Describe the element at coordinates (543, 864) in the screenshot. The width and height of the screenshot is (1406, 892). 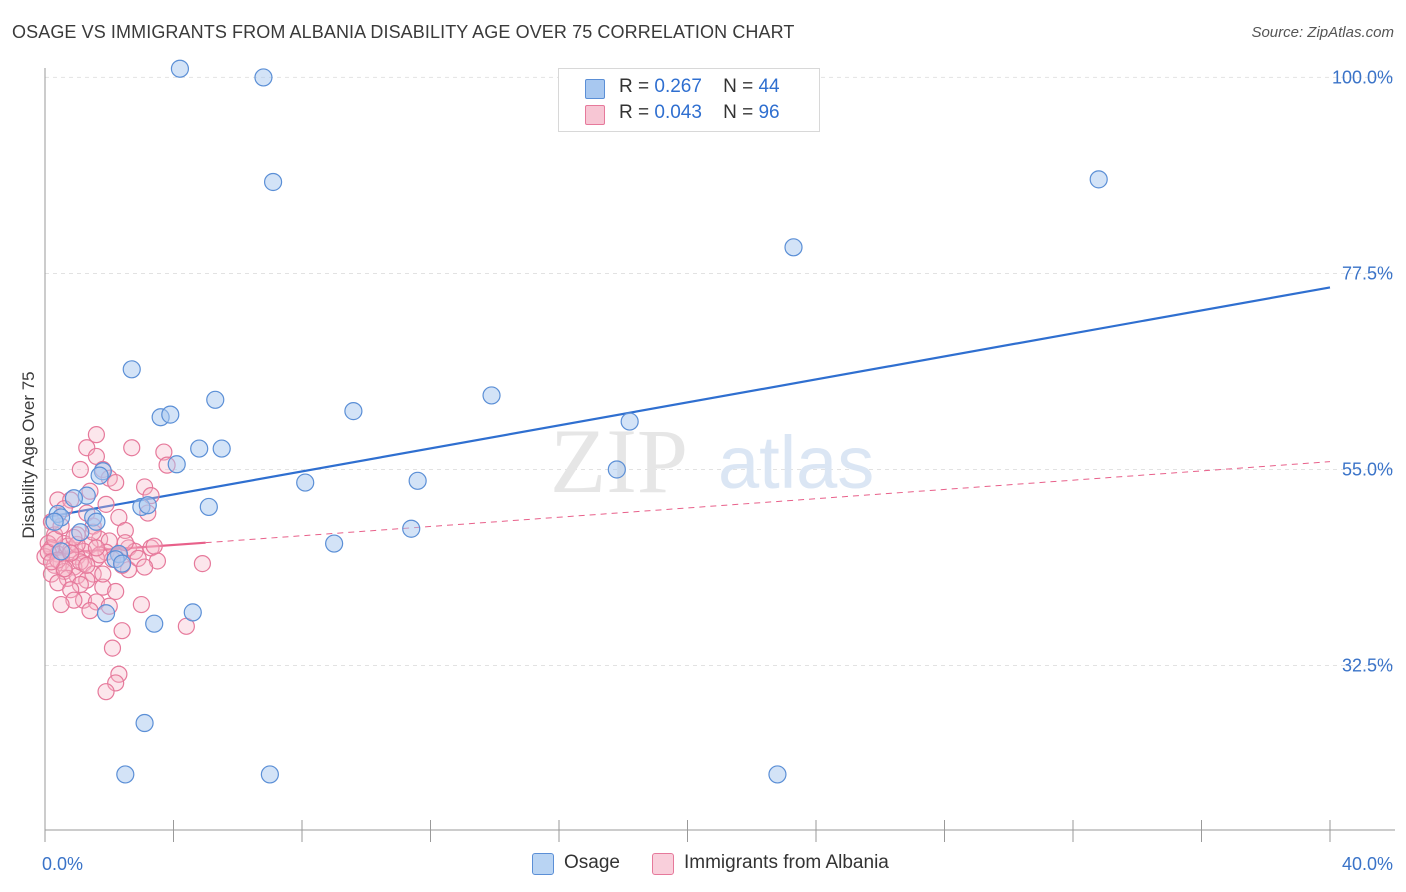
I see `osage-legend-swatch` at that location.